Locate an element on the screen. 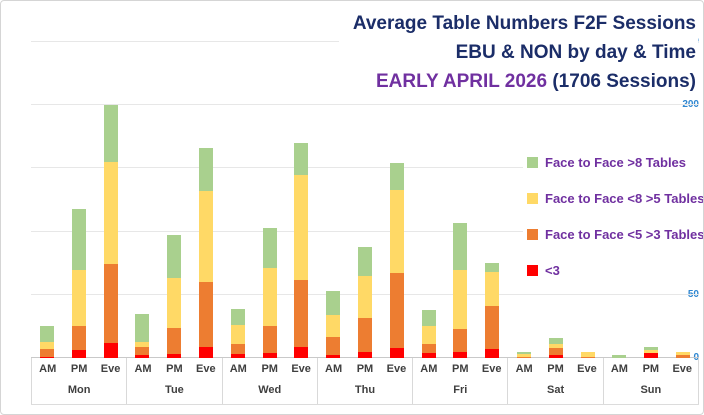 This screenshot has width=704, height=415. axis-group-wed: AM PM Eve Wed is located at coordinates (269, 381).